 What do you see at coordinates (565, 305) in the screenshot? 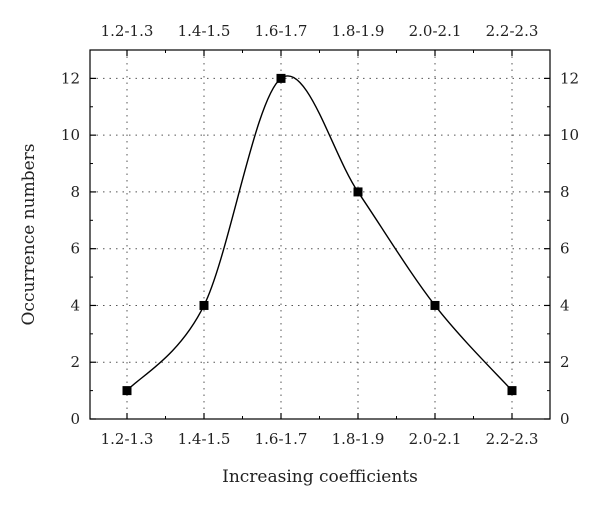
I see `y-tick-label-right: 4` at bounding box center [565, 305].